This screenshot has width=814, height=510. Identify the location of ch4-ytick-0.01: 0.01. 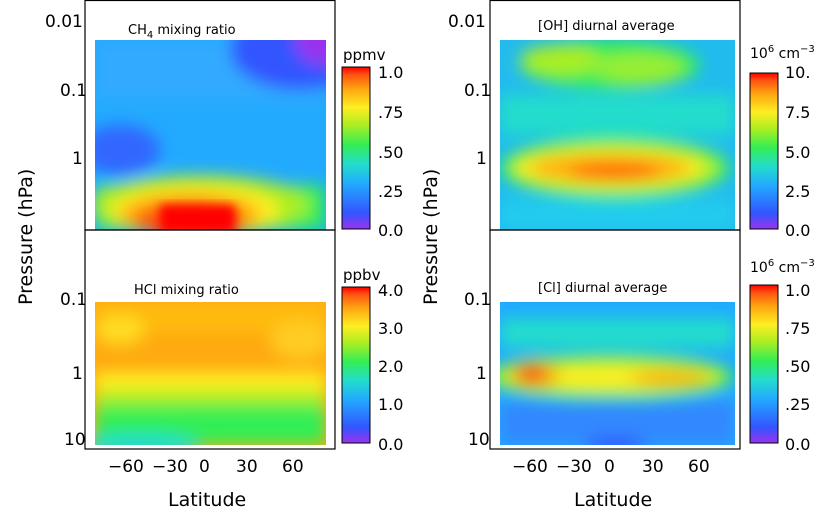
(64, 22).